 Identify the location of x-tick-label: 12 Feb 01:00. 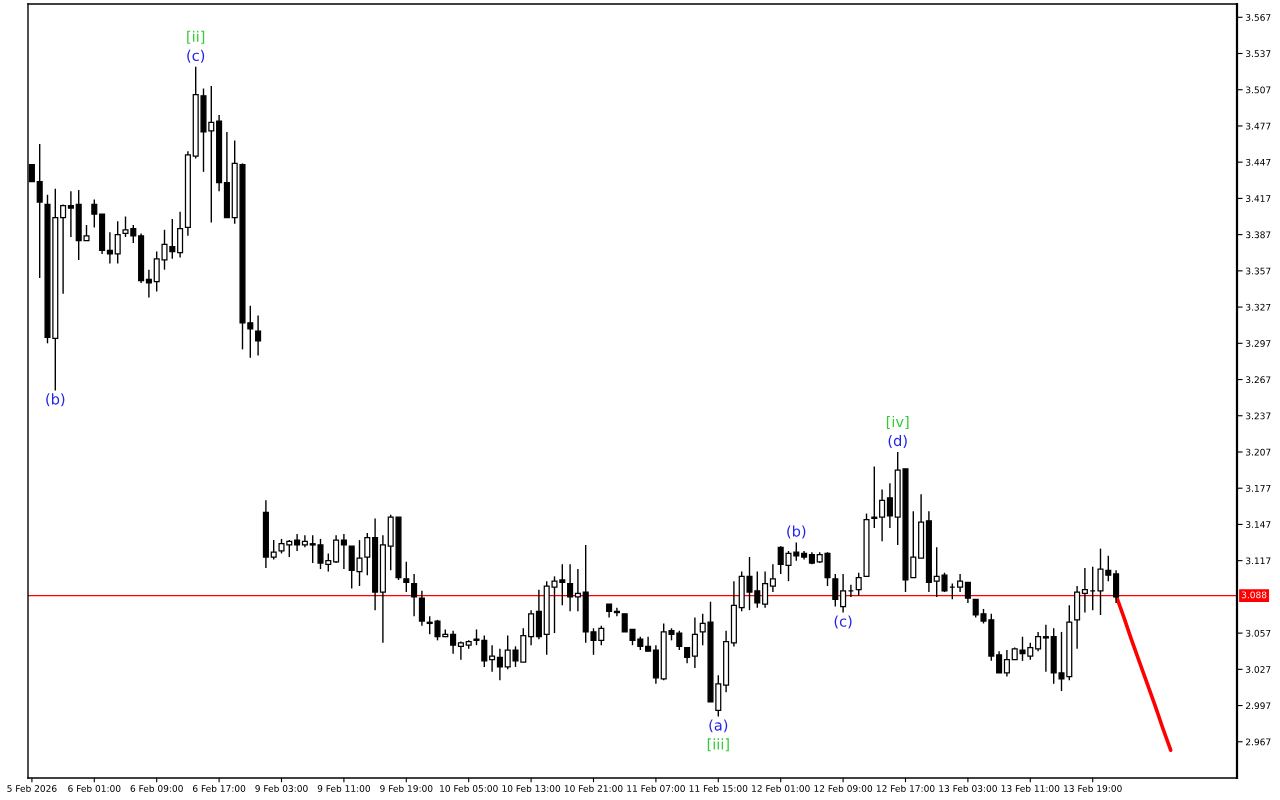
(781, 788).